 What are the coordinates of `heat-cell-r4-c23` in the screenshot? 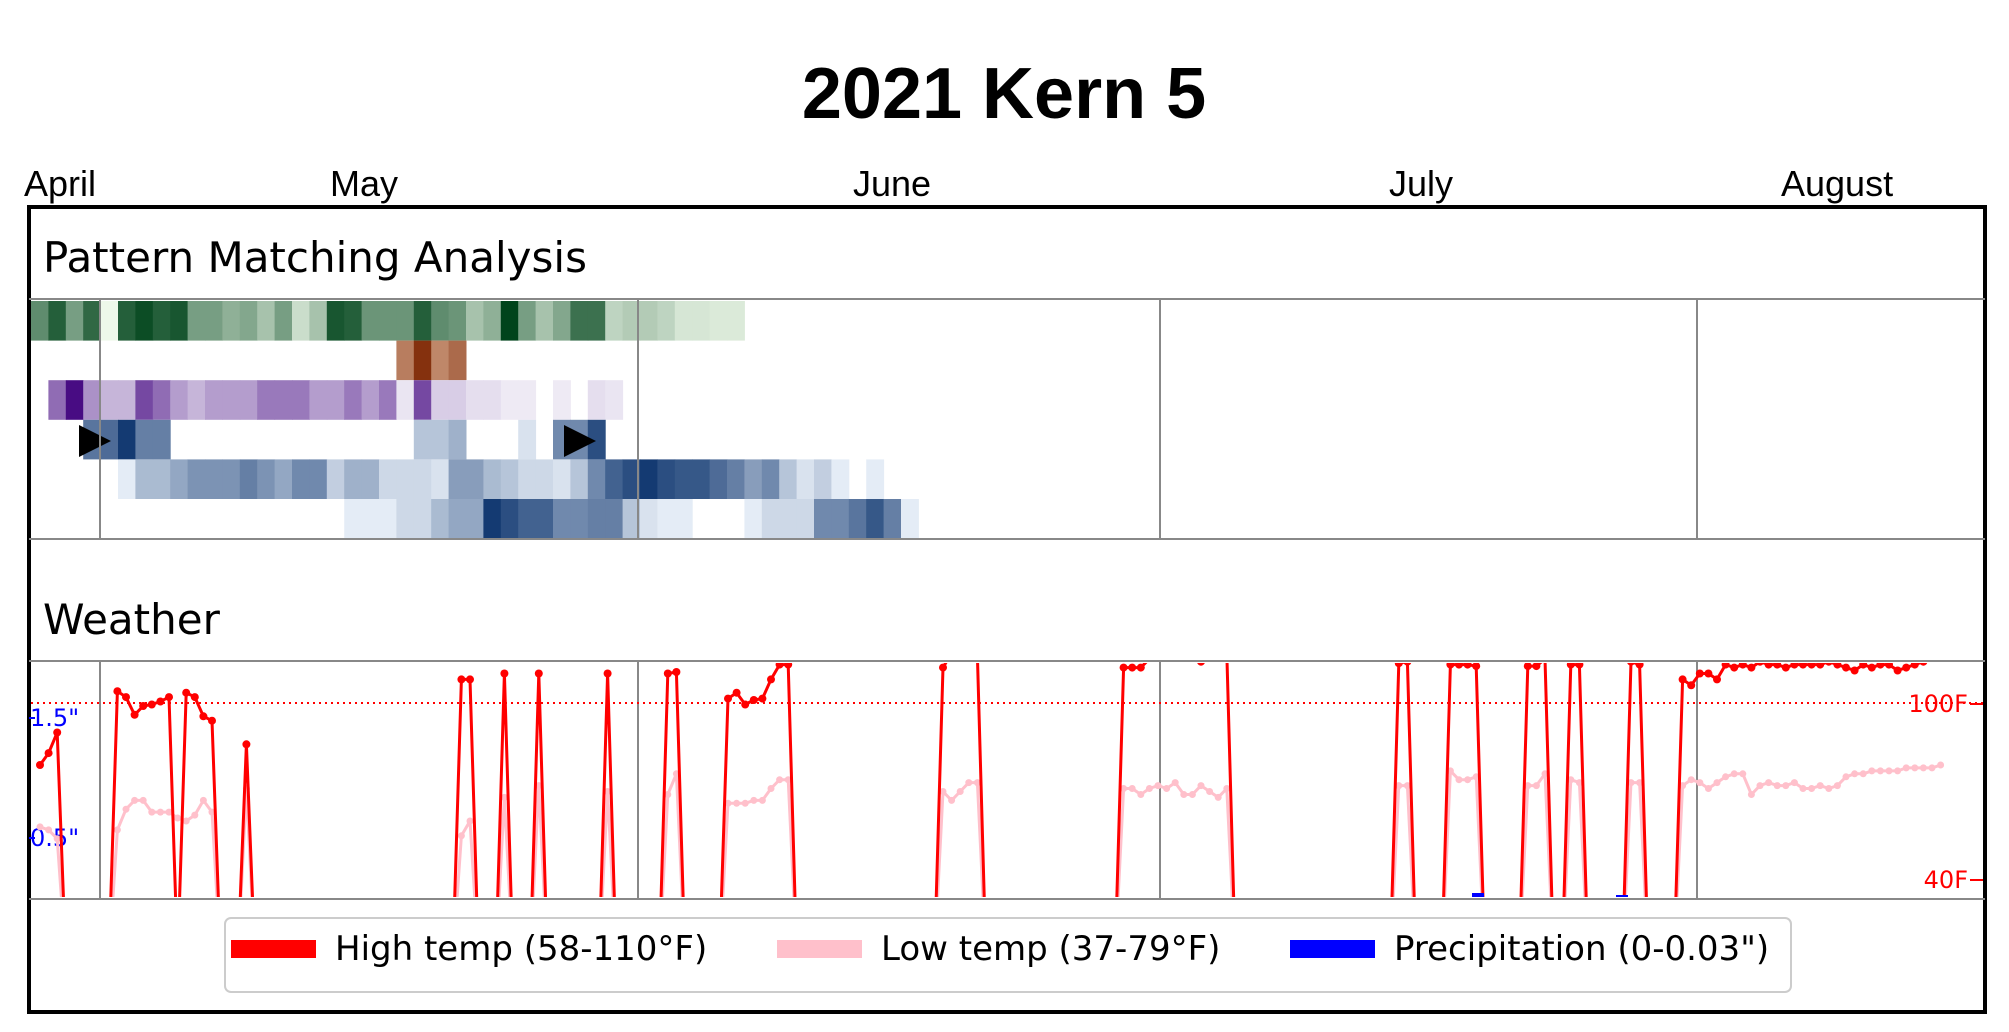 It's located at (440, 479).